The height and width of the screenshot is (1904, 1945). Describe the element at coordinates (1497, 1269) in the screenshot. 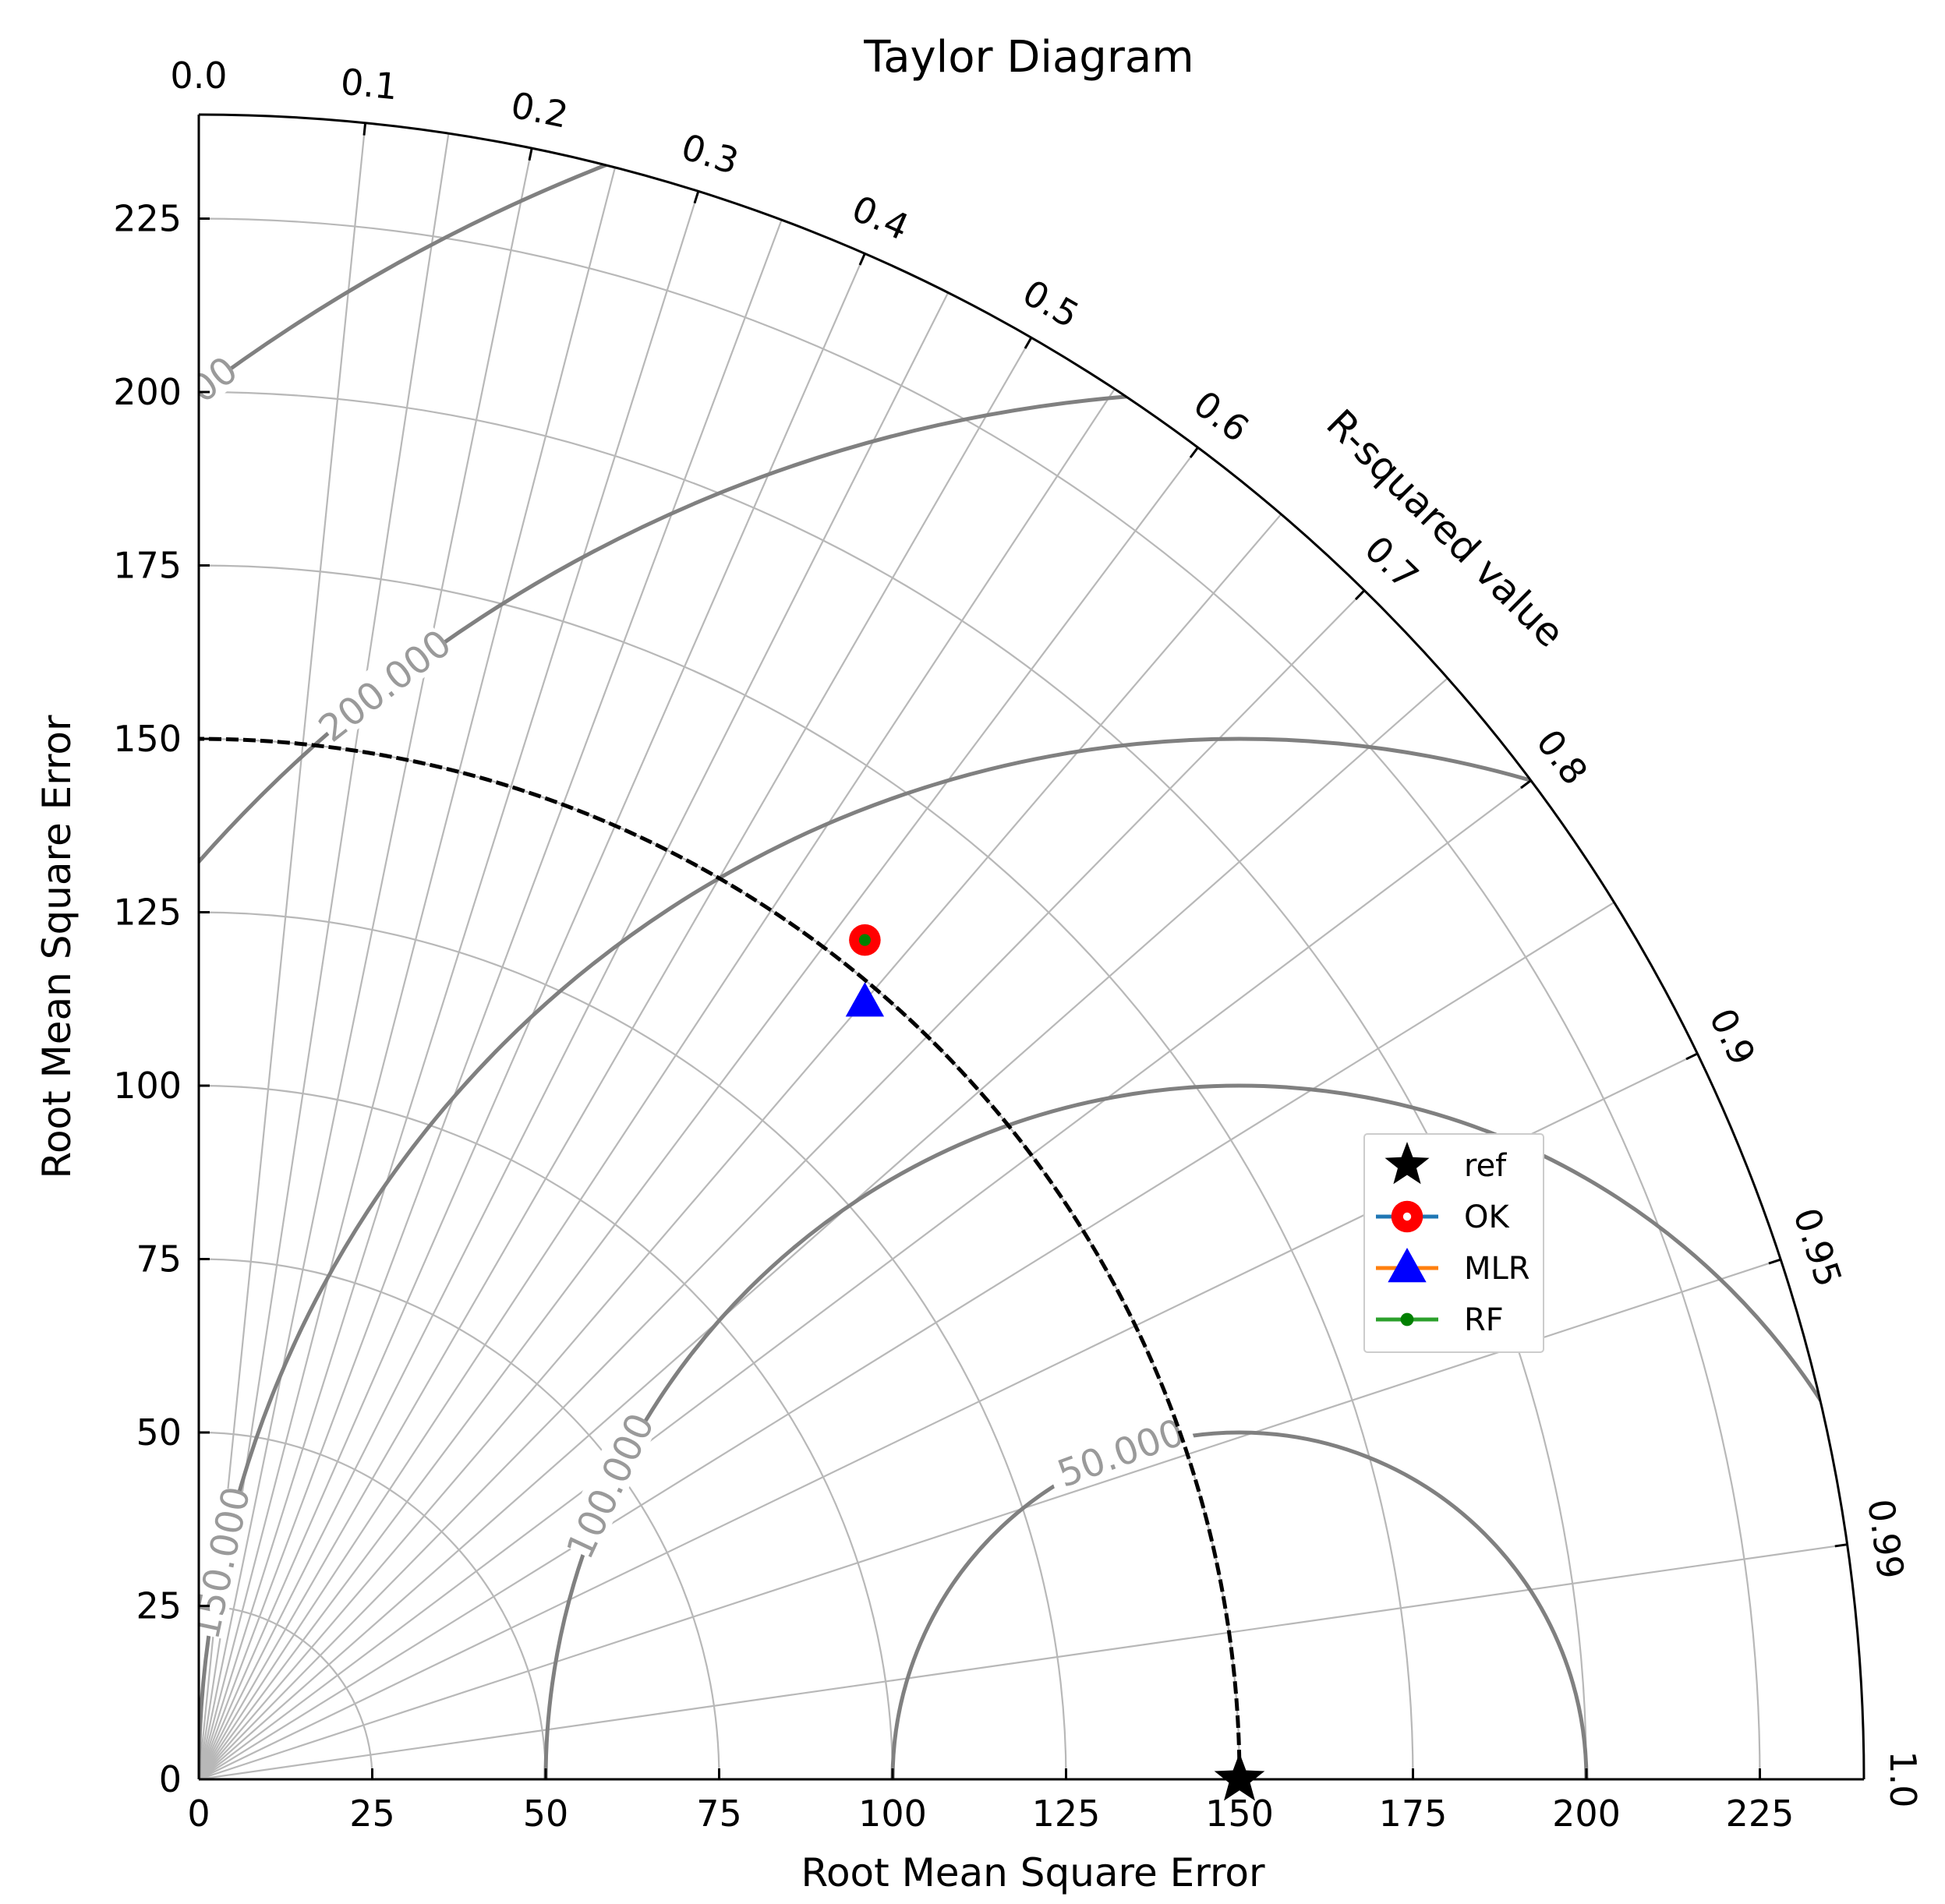

I see `legend-label-mlr: MLR` at that location.